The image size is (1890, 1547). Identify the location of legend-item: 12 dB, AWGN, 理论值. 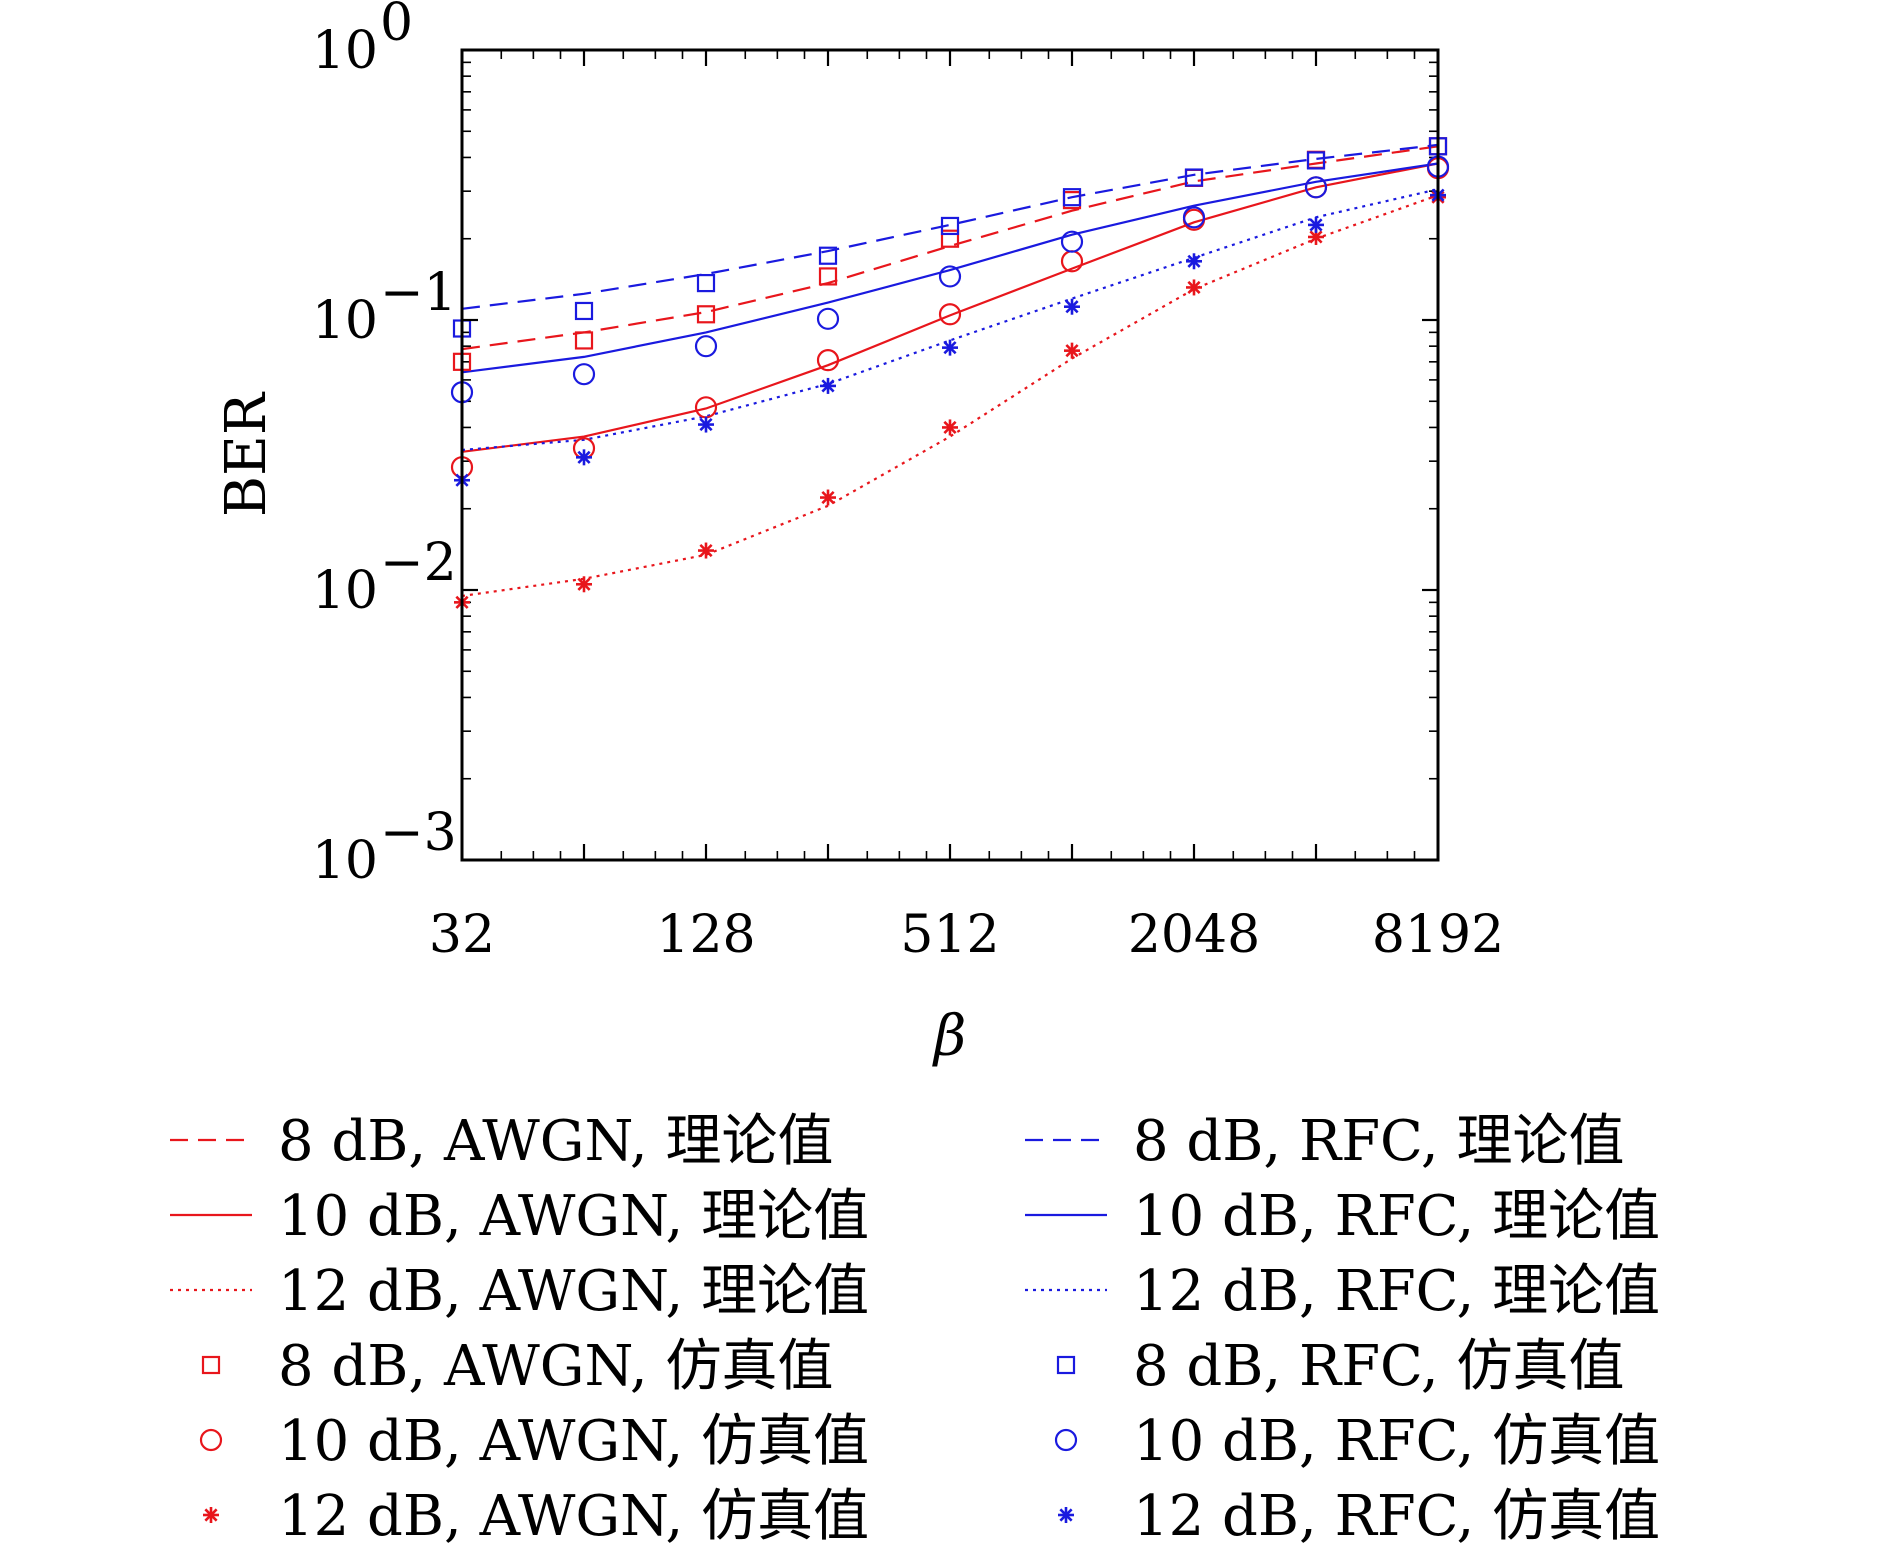
(519, 1291).